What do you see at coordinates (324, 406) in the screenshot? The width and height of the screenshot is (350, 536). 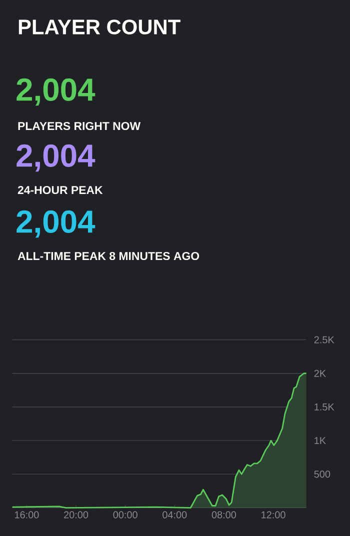 I see `y-tick-label: 1.5K` at bounding box center [324, 406].